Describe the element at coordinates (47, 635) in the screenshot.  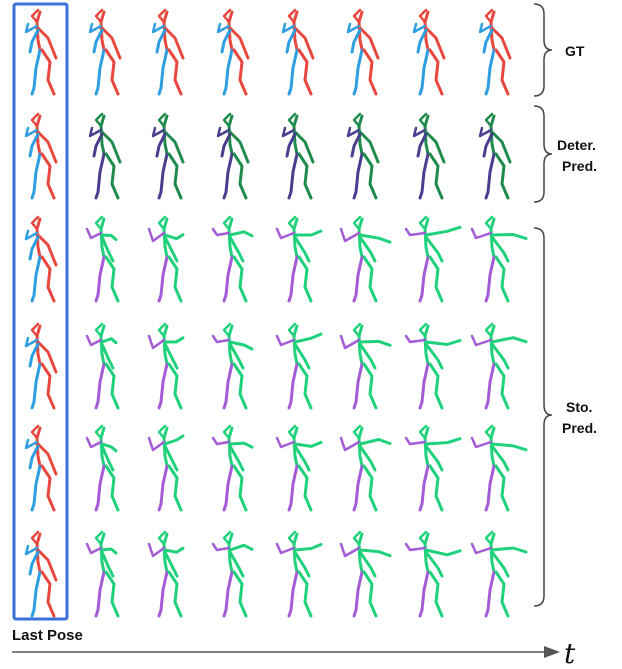
I see `last-pose-label: Last Pose` at that location.